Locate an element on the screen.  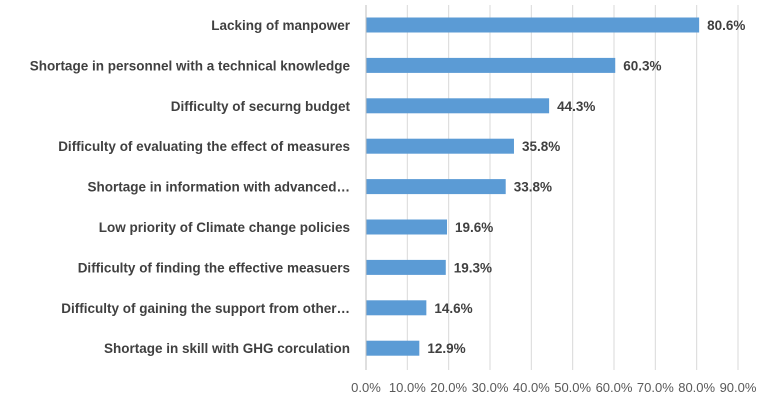
category-label: Shortage in skill with GHG corculation is located at coordinates (227, 348).